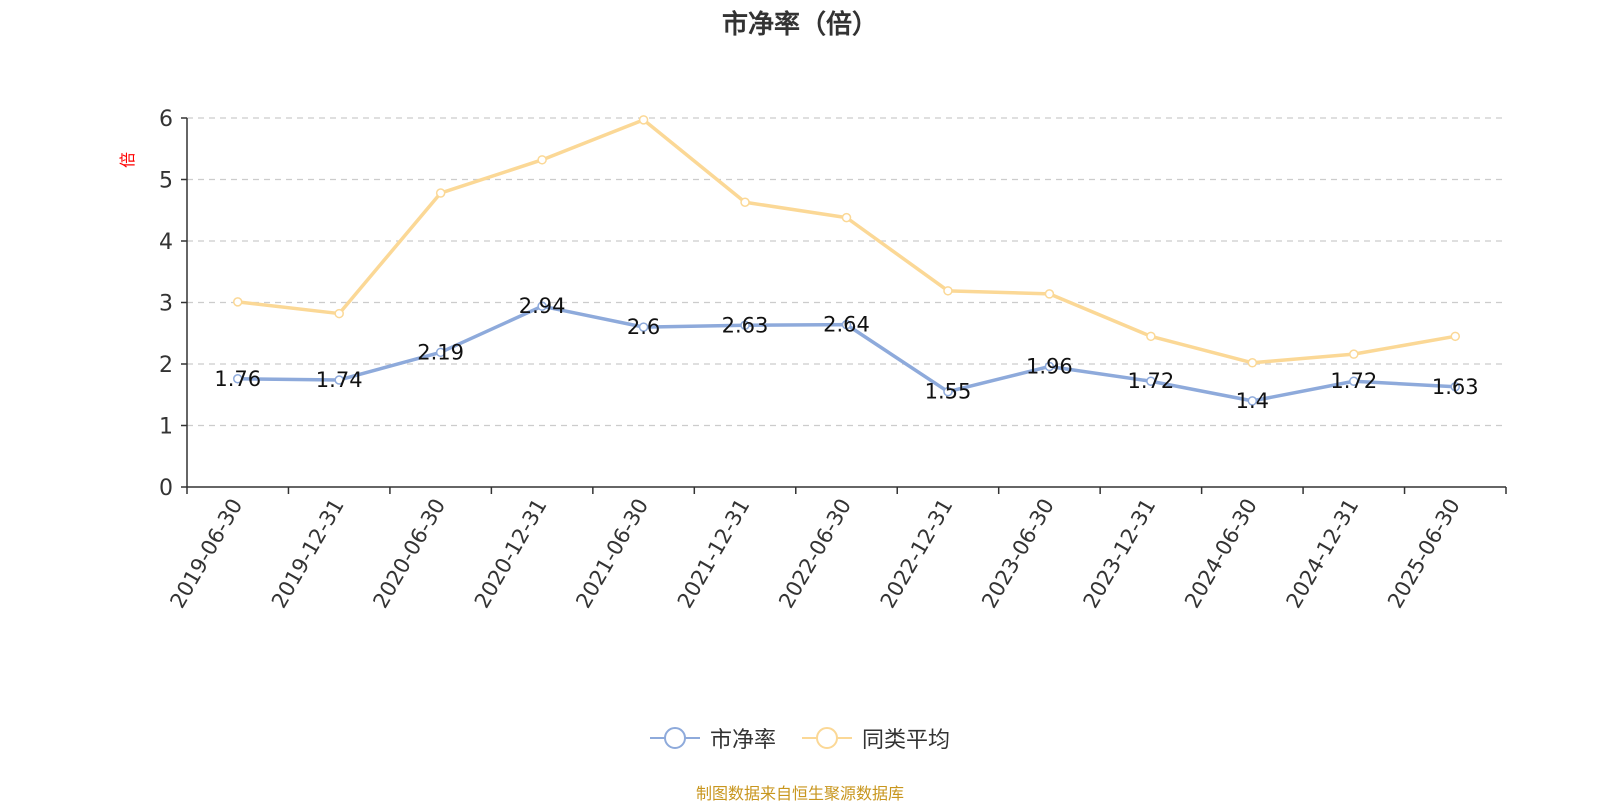 Image resolution: width=1600 pixels, height=804 pixels. I want to click on data-label: 1.55, so click(948, 392).